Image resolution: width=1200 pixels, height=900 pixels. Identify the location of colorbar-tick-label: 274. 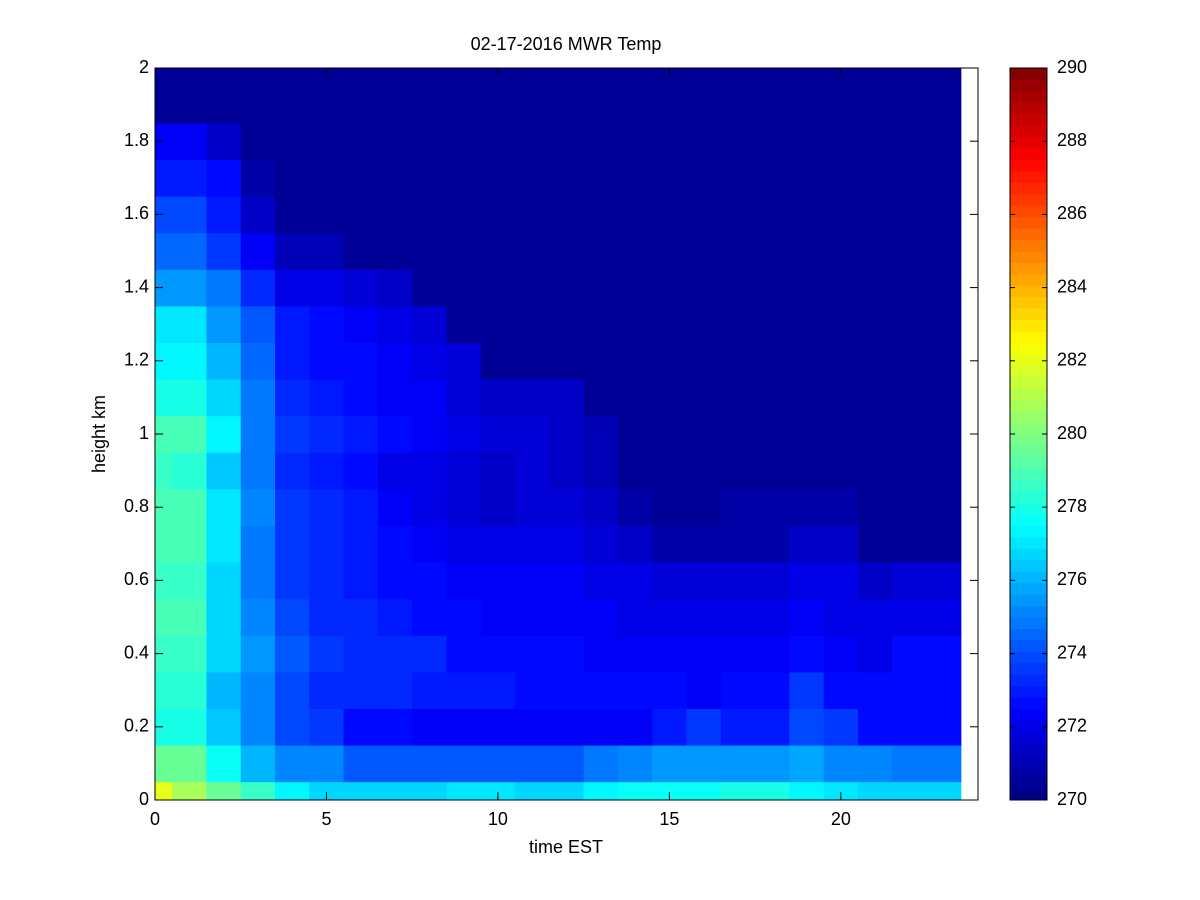
(1072, 652).